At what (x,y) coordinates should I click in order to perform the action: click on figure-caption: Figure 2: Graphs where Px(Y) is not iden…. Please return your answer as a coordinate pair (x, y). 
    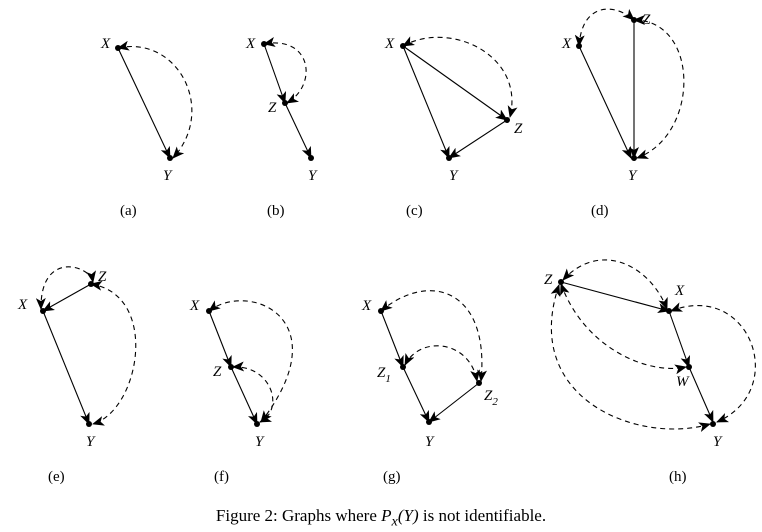
    Looking at the image, I should click on (381, 518).